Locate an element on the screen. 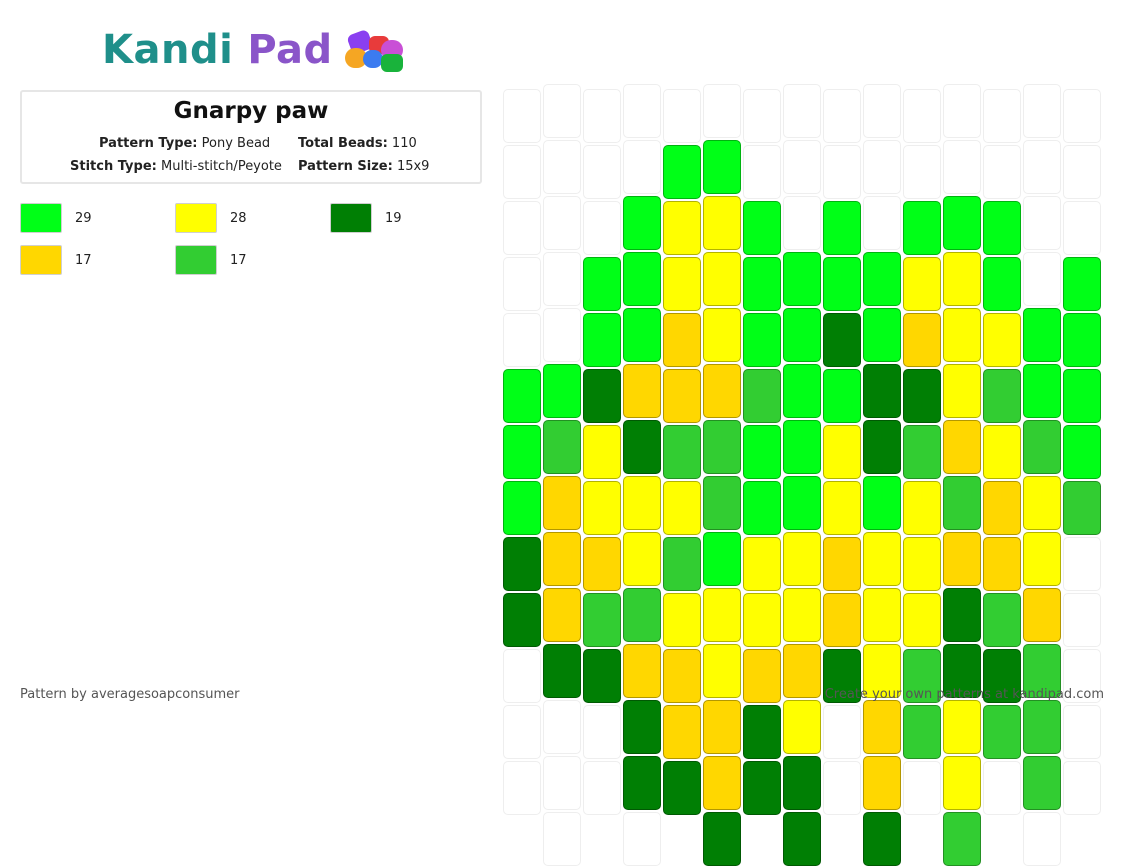 Image resolution: width=1124 pixels, height=866 pixels. bead-count: 28 is located at coordinates (238, 218).